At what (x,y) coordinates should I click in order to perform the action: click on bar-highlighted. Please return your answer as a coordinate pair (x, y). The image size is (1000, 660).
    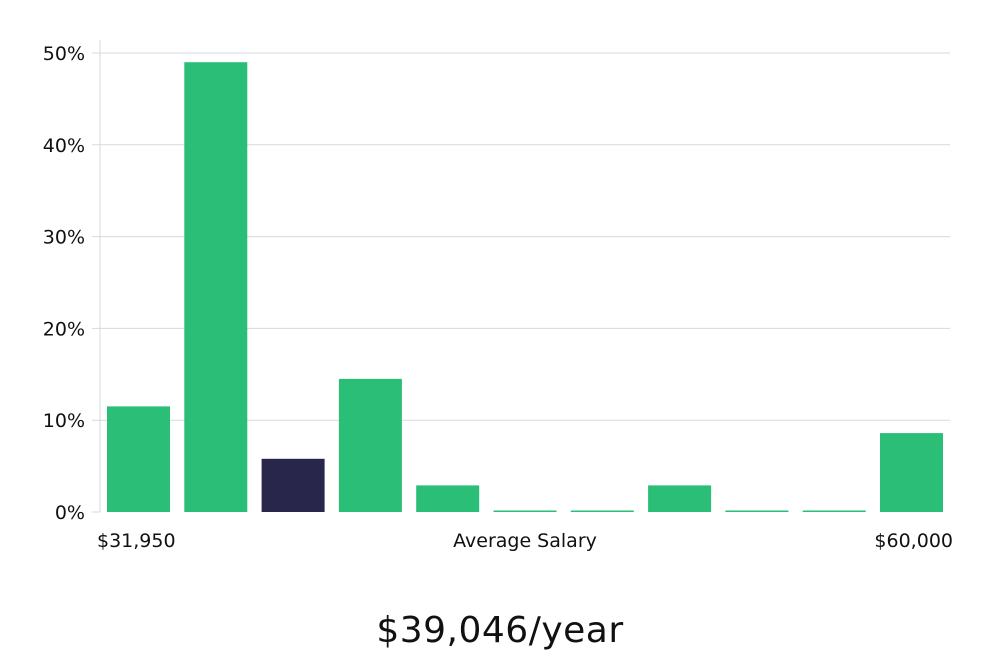
    Looking at the image, I should click on (293, 485).